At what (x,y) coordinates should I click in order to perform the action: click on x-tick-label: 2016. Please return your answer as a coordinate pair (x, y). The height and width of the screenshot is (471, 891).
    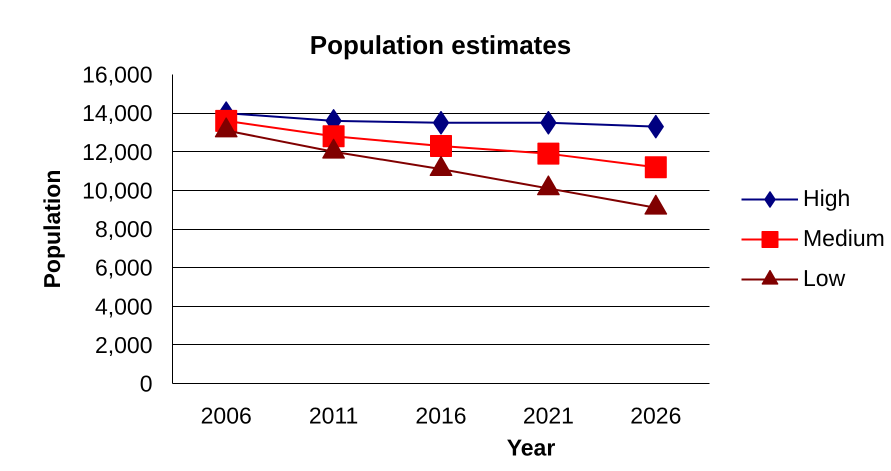
    Looking at the image, I should click on (441, 415).